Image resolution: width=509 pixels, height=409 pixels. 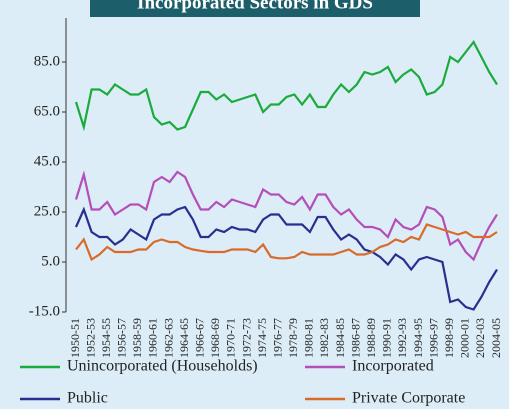 What do you see at coordinates (355, 338) in the screenshot?
I see `x-tick-label: 1986-87` at bounding box center [355, 338].